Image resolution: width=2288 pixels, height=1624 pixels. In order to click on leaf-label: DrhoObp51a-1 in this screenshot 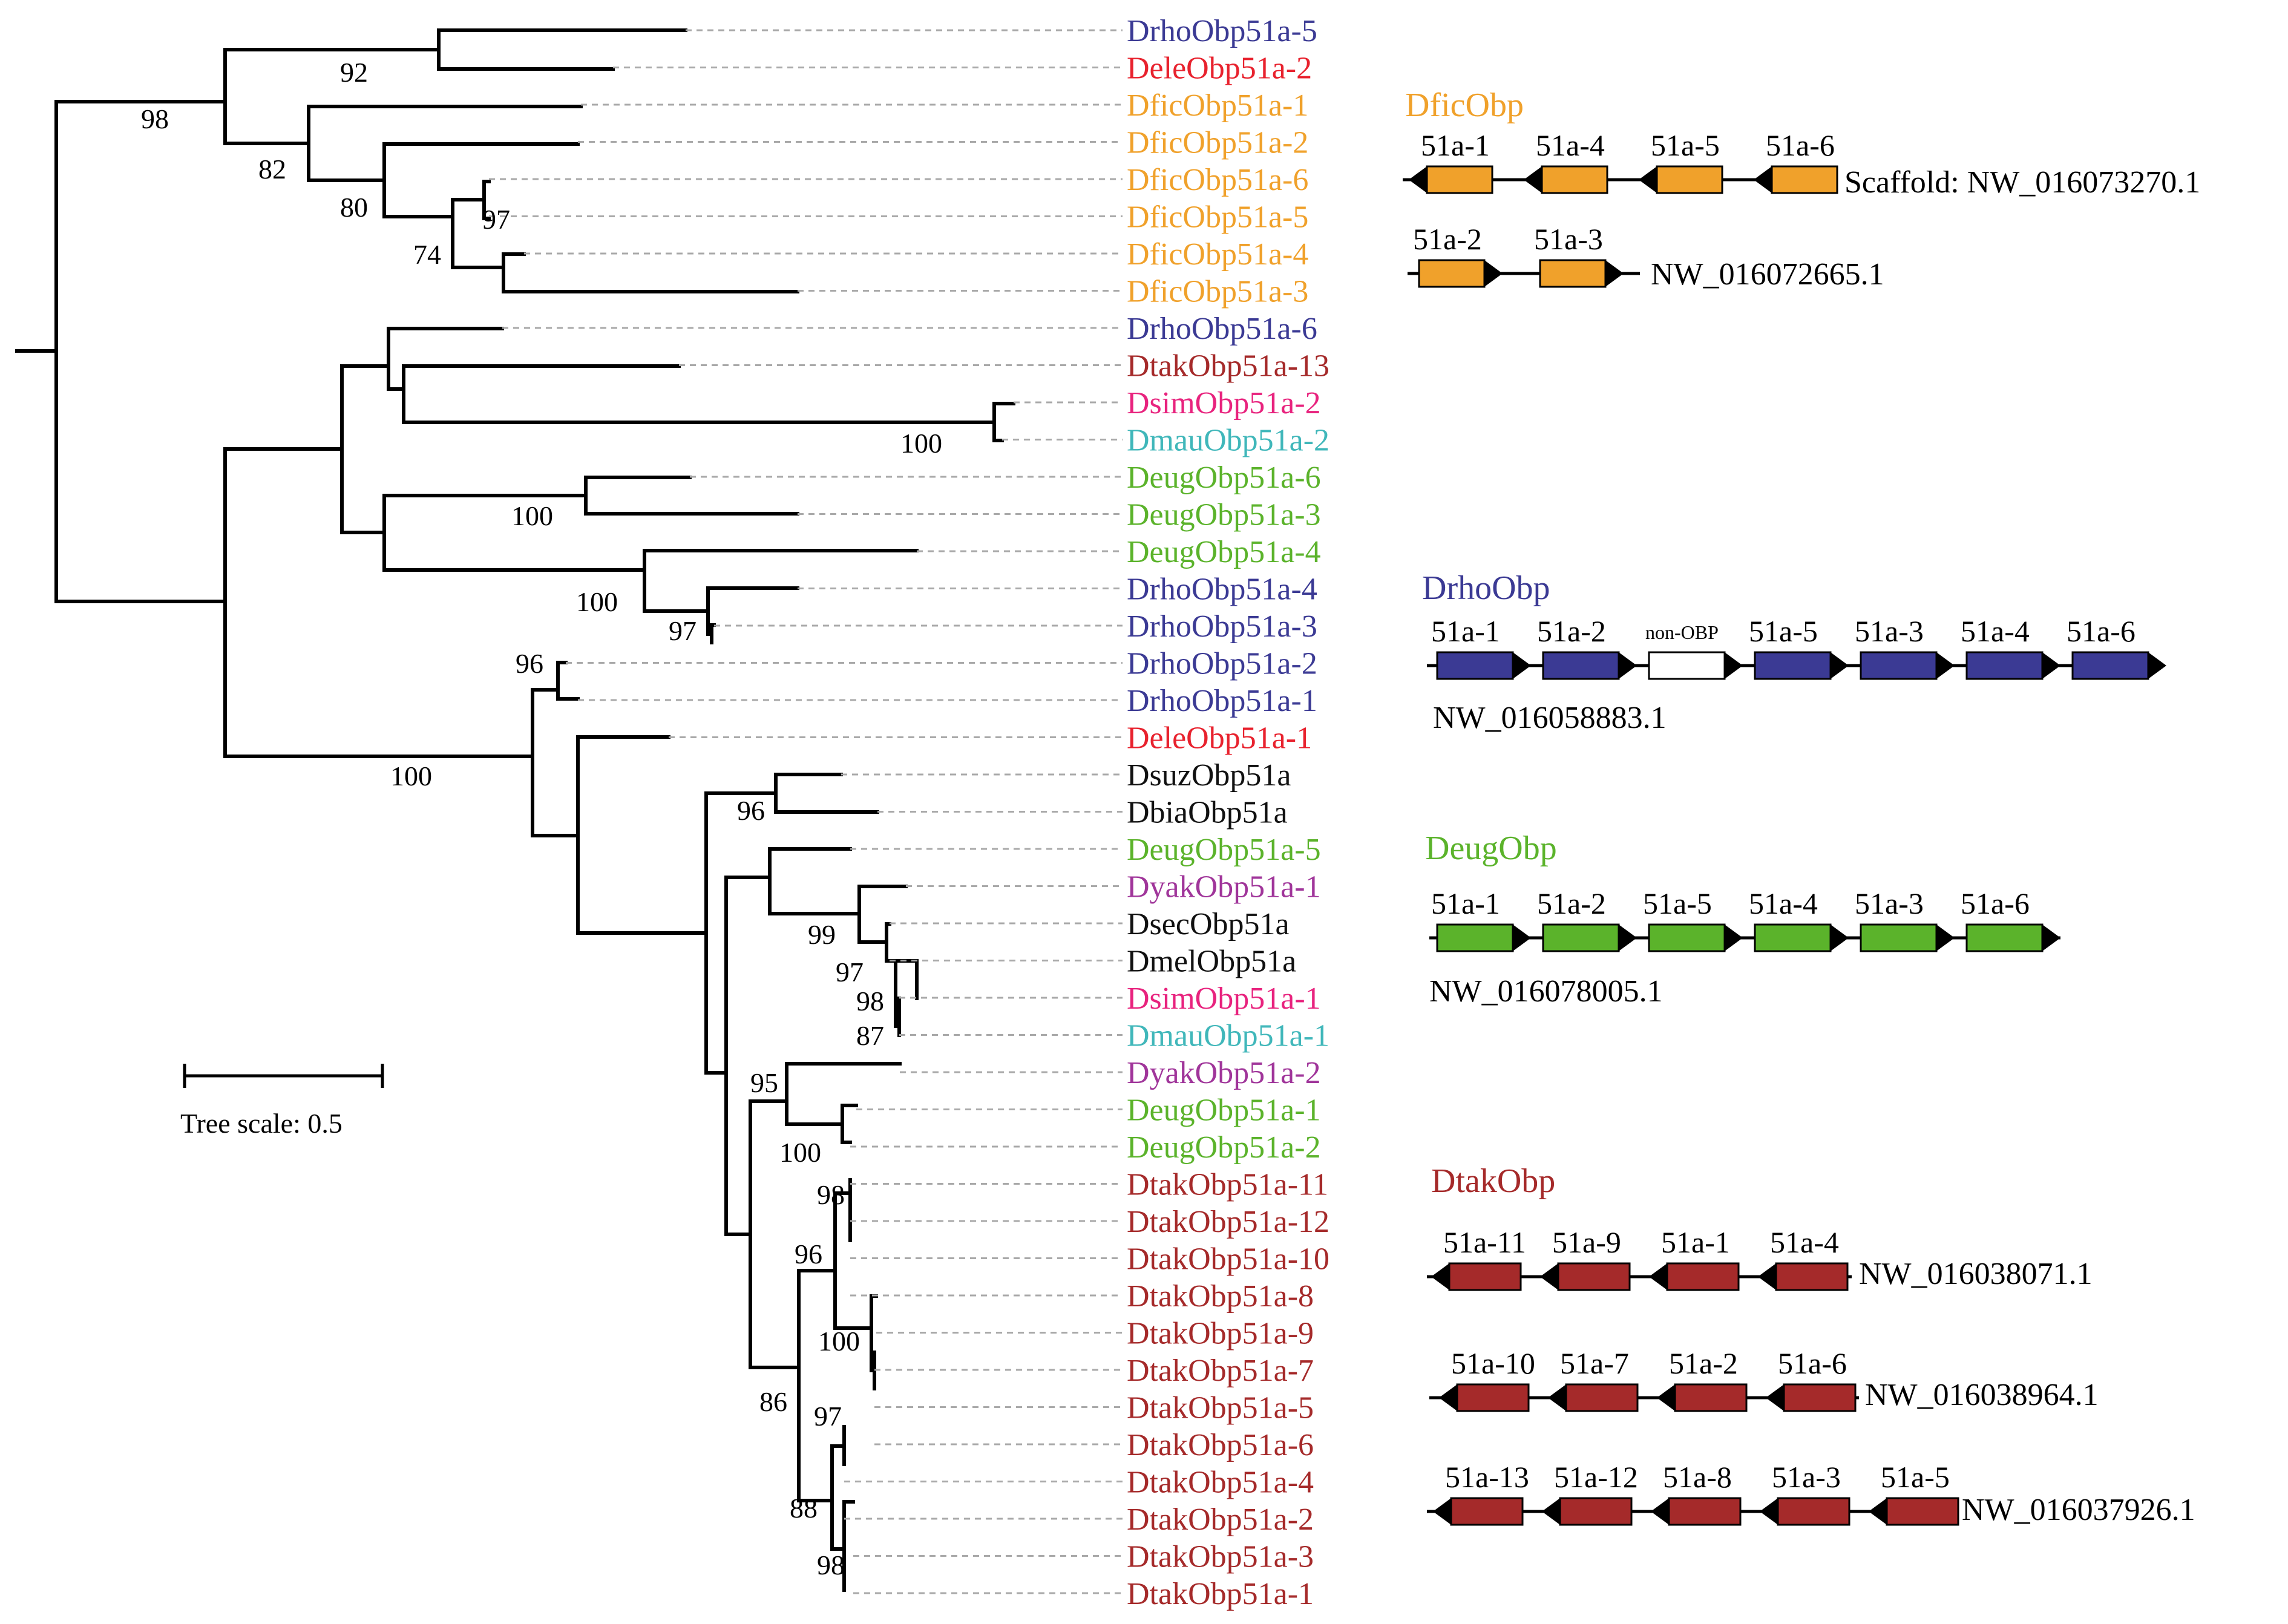, I will do `click(1222, 701)`.